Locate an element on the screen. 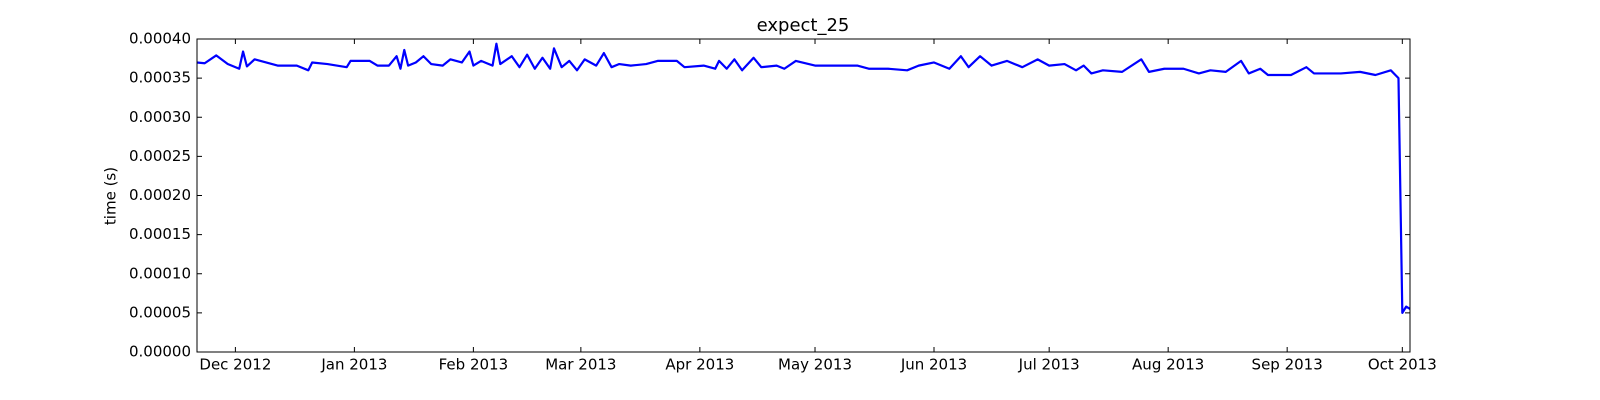 This screenshot has width=1600, height=400. y-tick-label: 0.00025 is located at coordinates (160, 156).